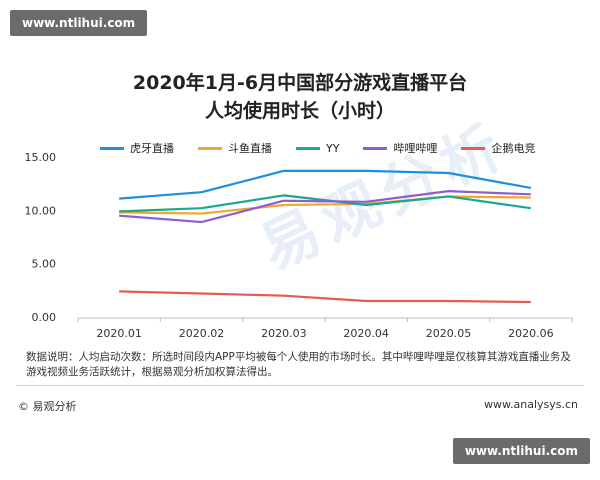  Describe the element at coordinates (521, 451) in the screenshot. I see `watermark-badge-bottom: www.ntlihui.com` at that location.